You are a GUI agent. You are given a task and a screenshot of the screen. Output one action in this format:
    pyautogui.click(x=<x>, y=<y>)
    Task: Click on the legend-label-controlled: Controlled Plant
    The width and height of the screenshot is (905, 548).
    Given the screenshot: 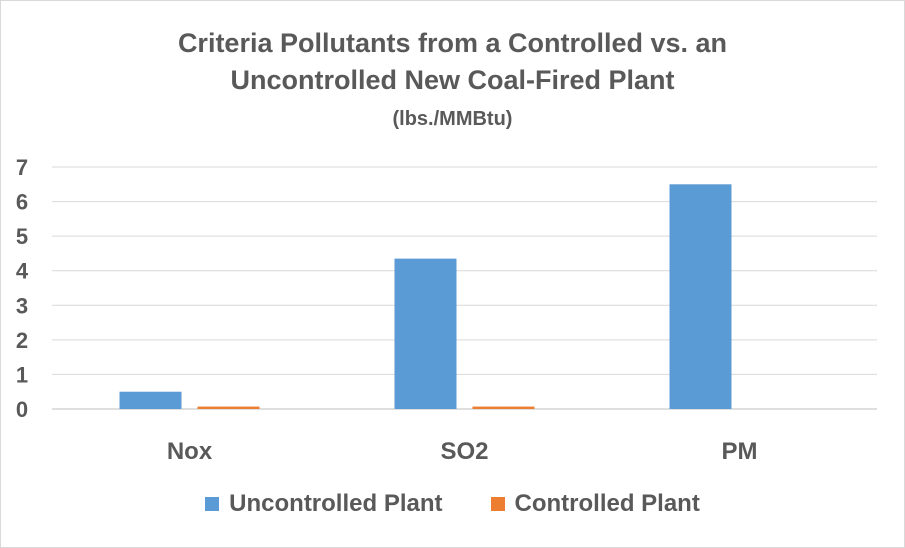 What is the action you would take?
    pyautogui.click(x=607, y=503)
    